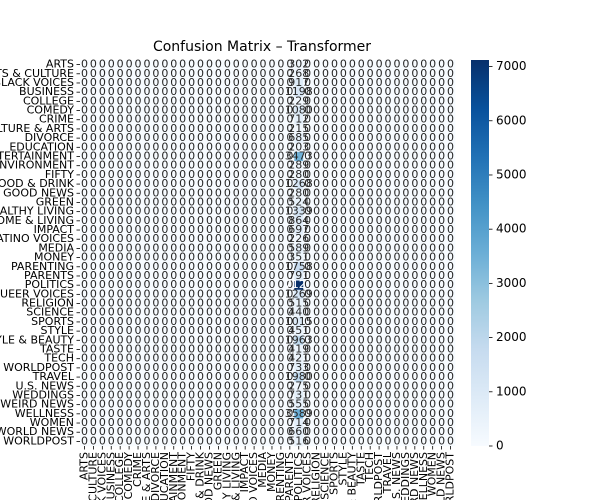 The width and height of the screenshot is (600, 500). What do you see at coordinates (101, 476) in the screenshot?
I see `x-tick-label: BLACK VOICES` at bounding box center [101, 476].